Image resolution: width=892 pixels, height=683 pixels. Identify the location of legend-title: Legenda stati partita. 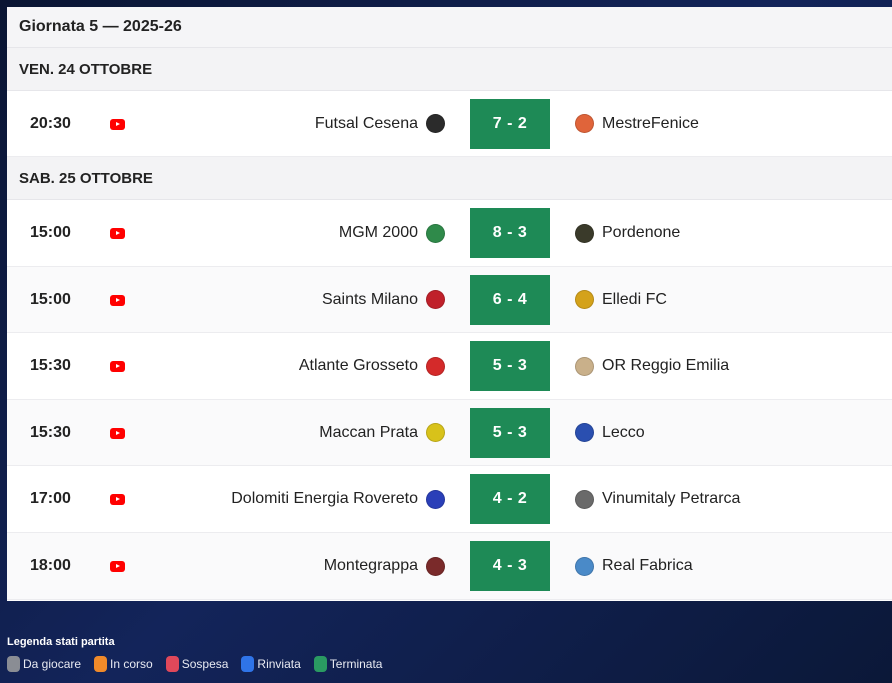
(61, 642).